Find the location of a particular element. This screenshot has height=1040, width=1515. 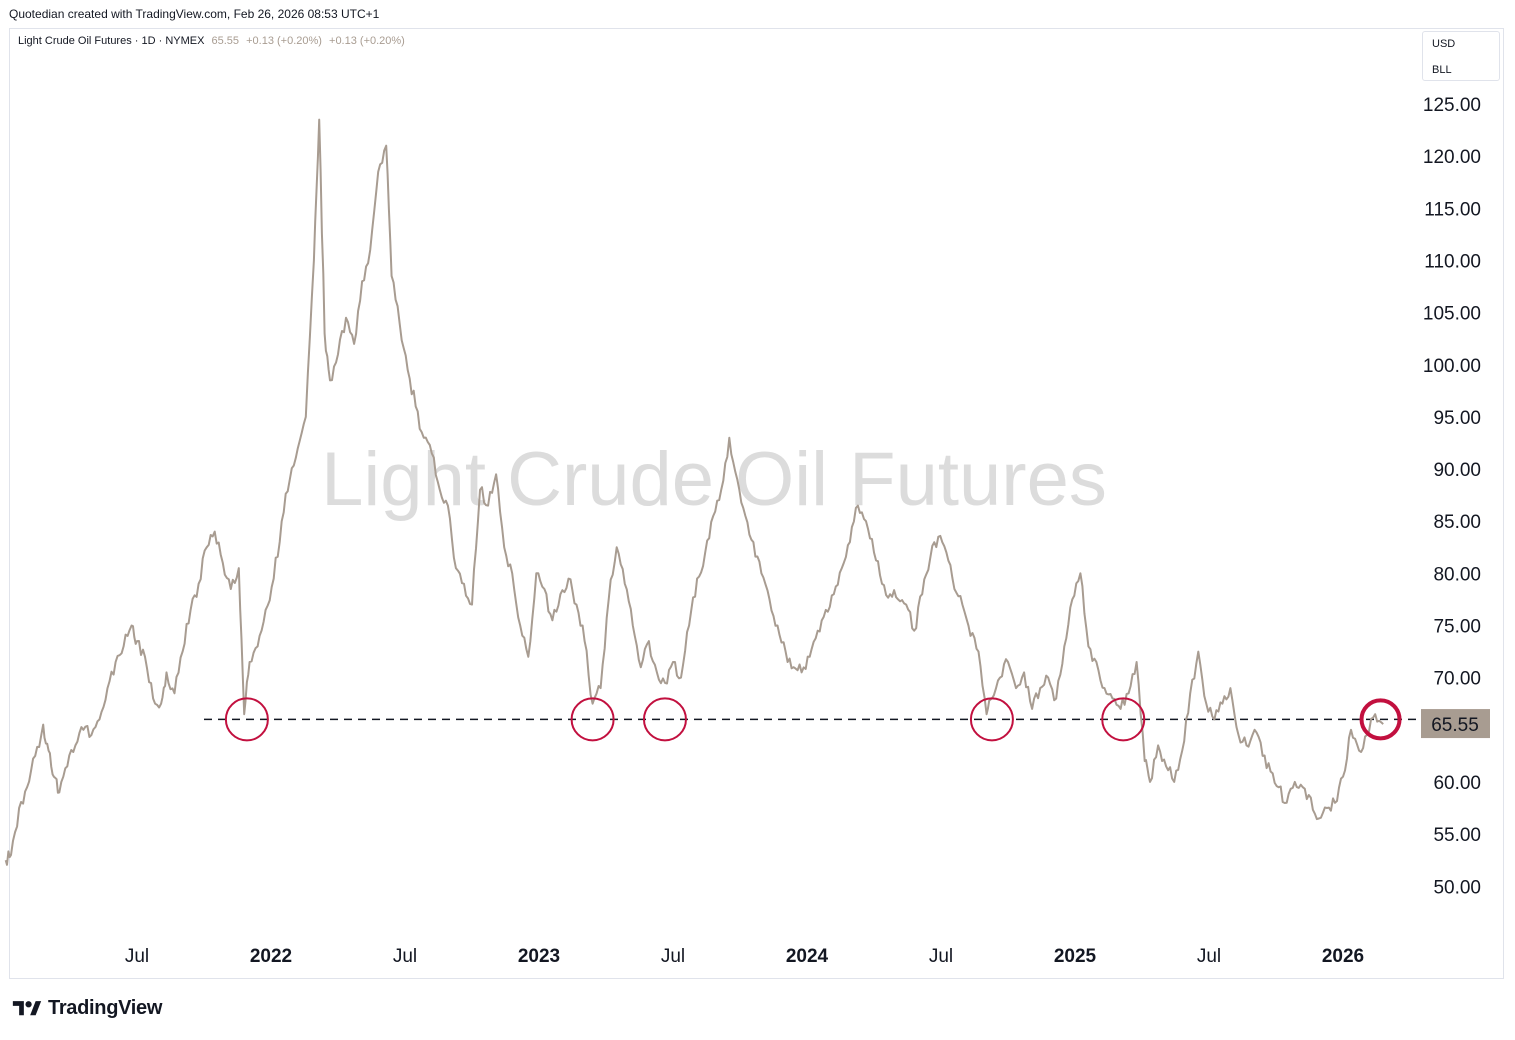

y-tick-label: 105.00 is located at coordinates (1452, 314).